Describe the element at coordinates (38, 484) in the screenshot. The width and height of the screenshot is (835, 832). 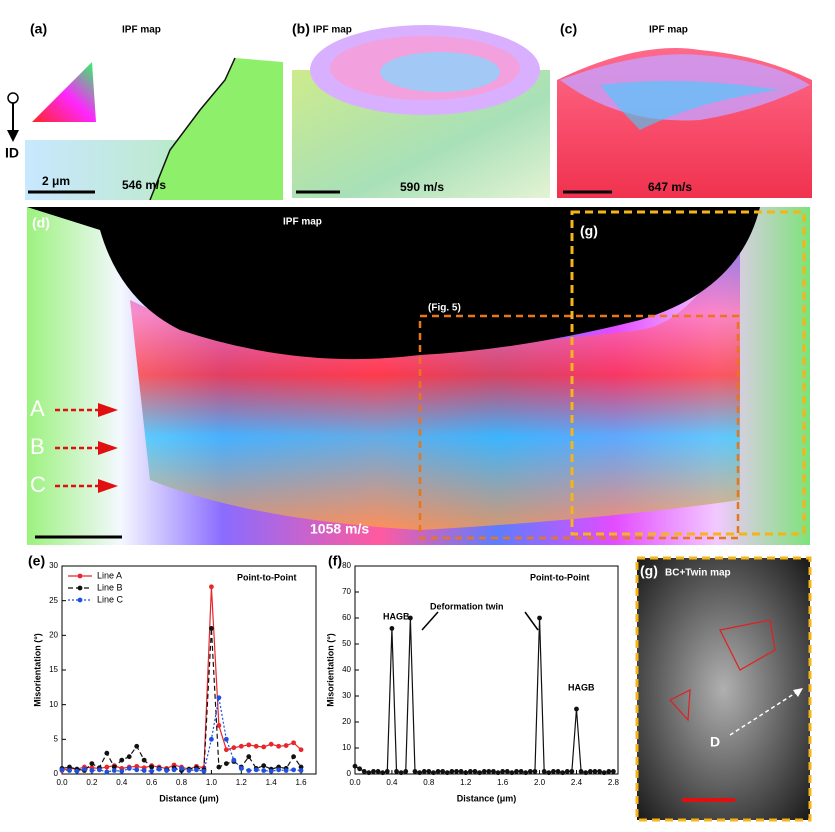
I see `line-label: C` at that location.